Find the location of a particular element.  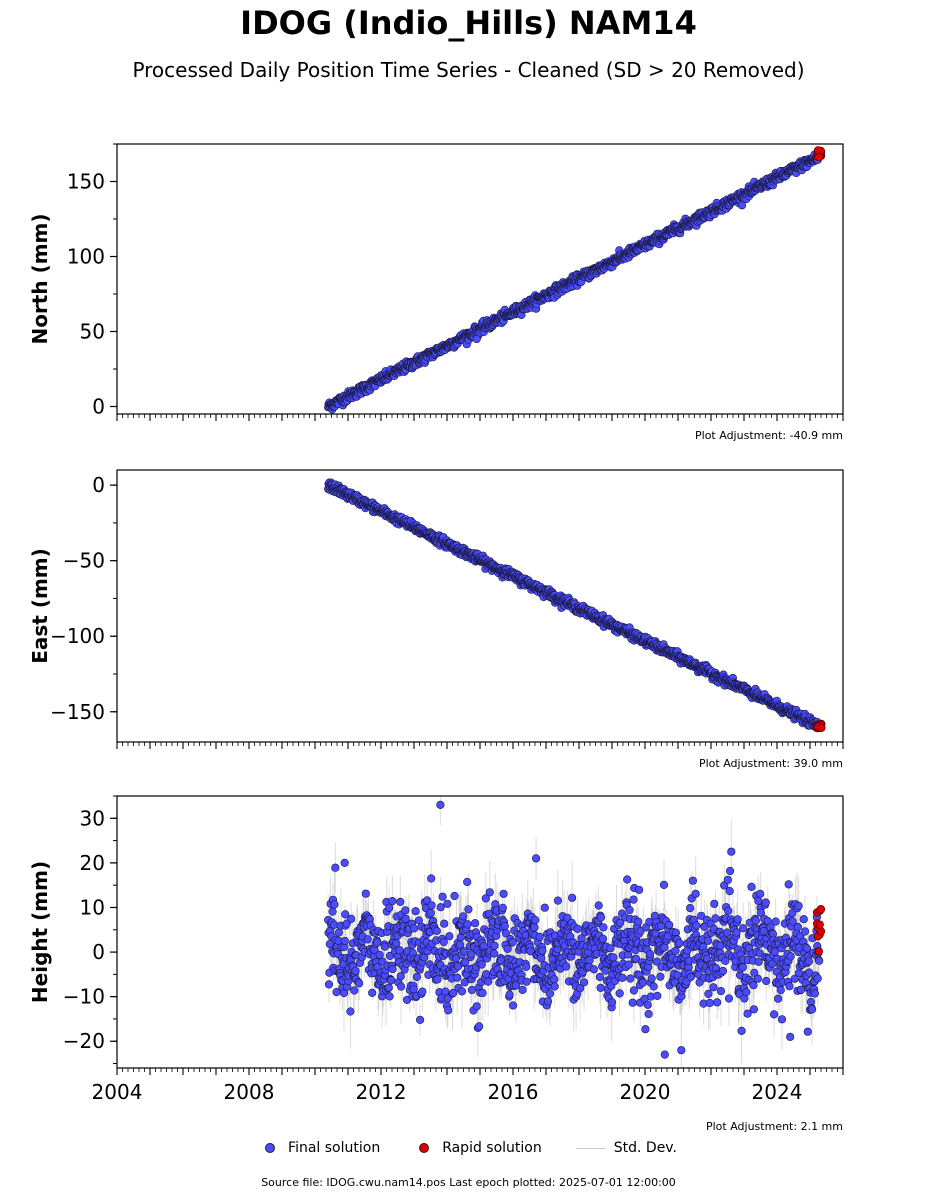

east-final-points is located at coordinates (574, 605).